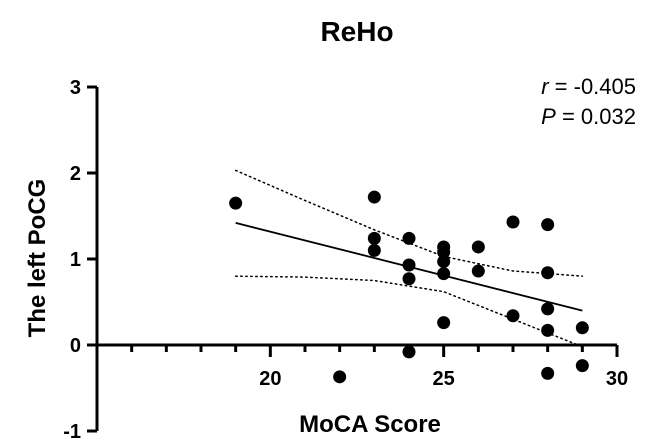 The width and height of the screenshot is (652, 440). I want to click on y-tick-label: -1, so click(72, 430).